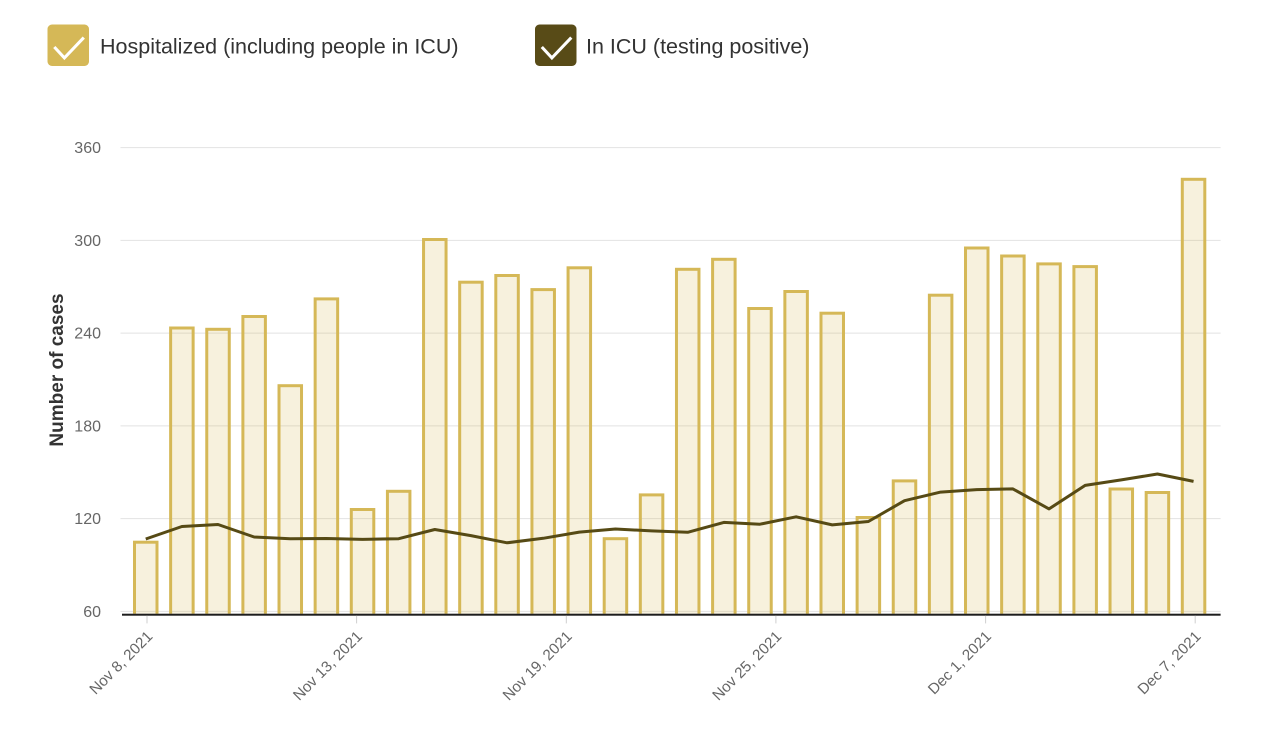 The width and height of the screenshot is (1280, 751). What do you see at coordinates (697, 47) in the screenshot?
I see `svg-text: In ICU (testing positive)` at bounding box center [697, 47].